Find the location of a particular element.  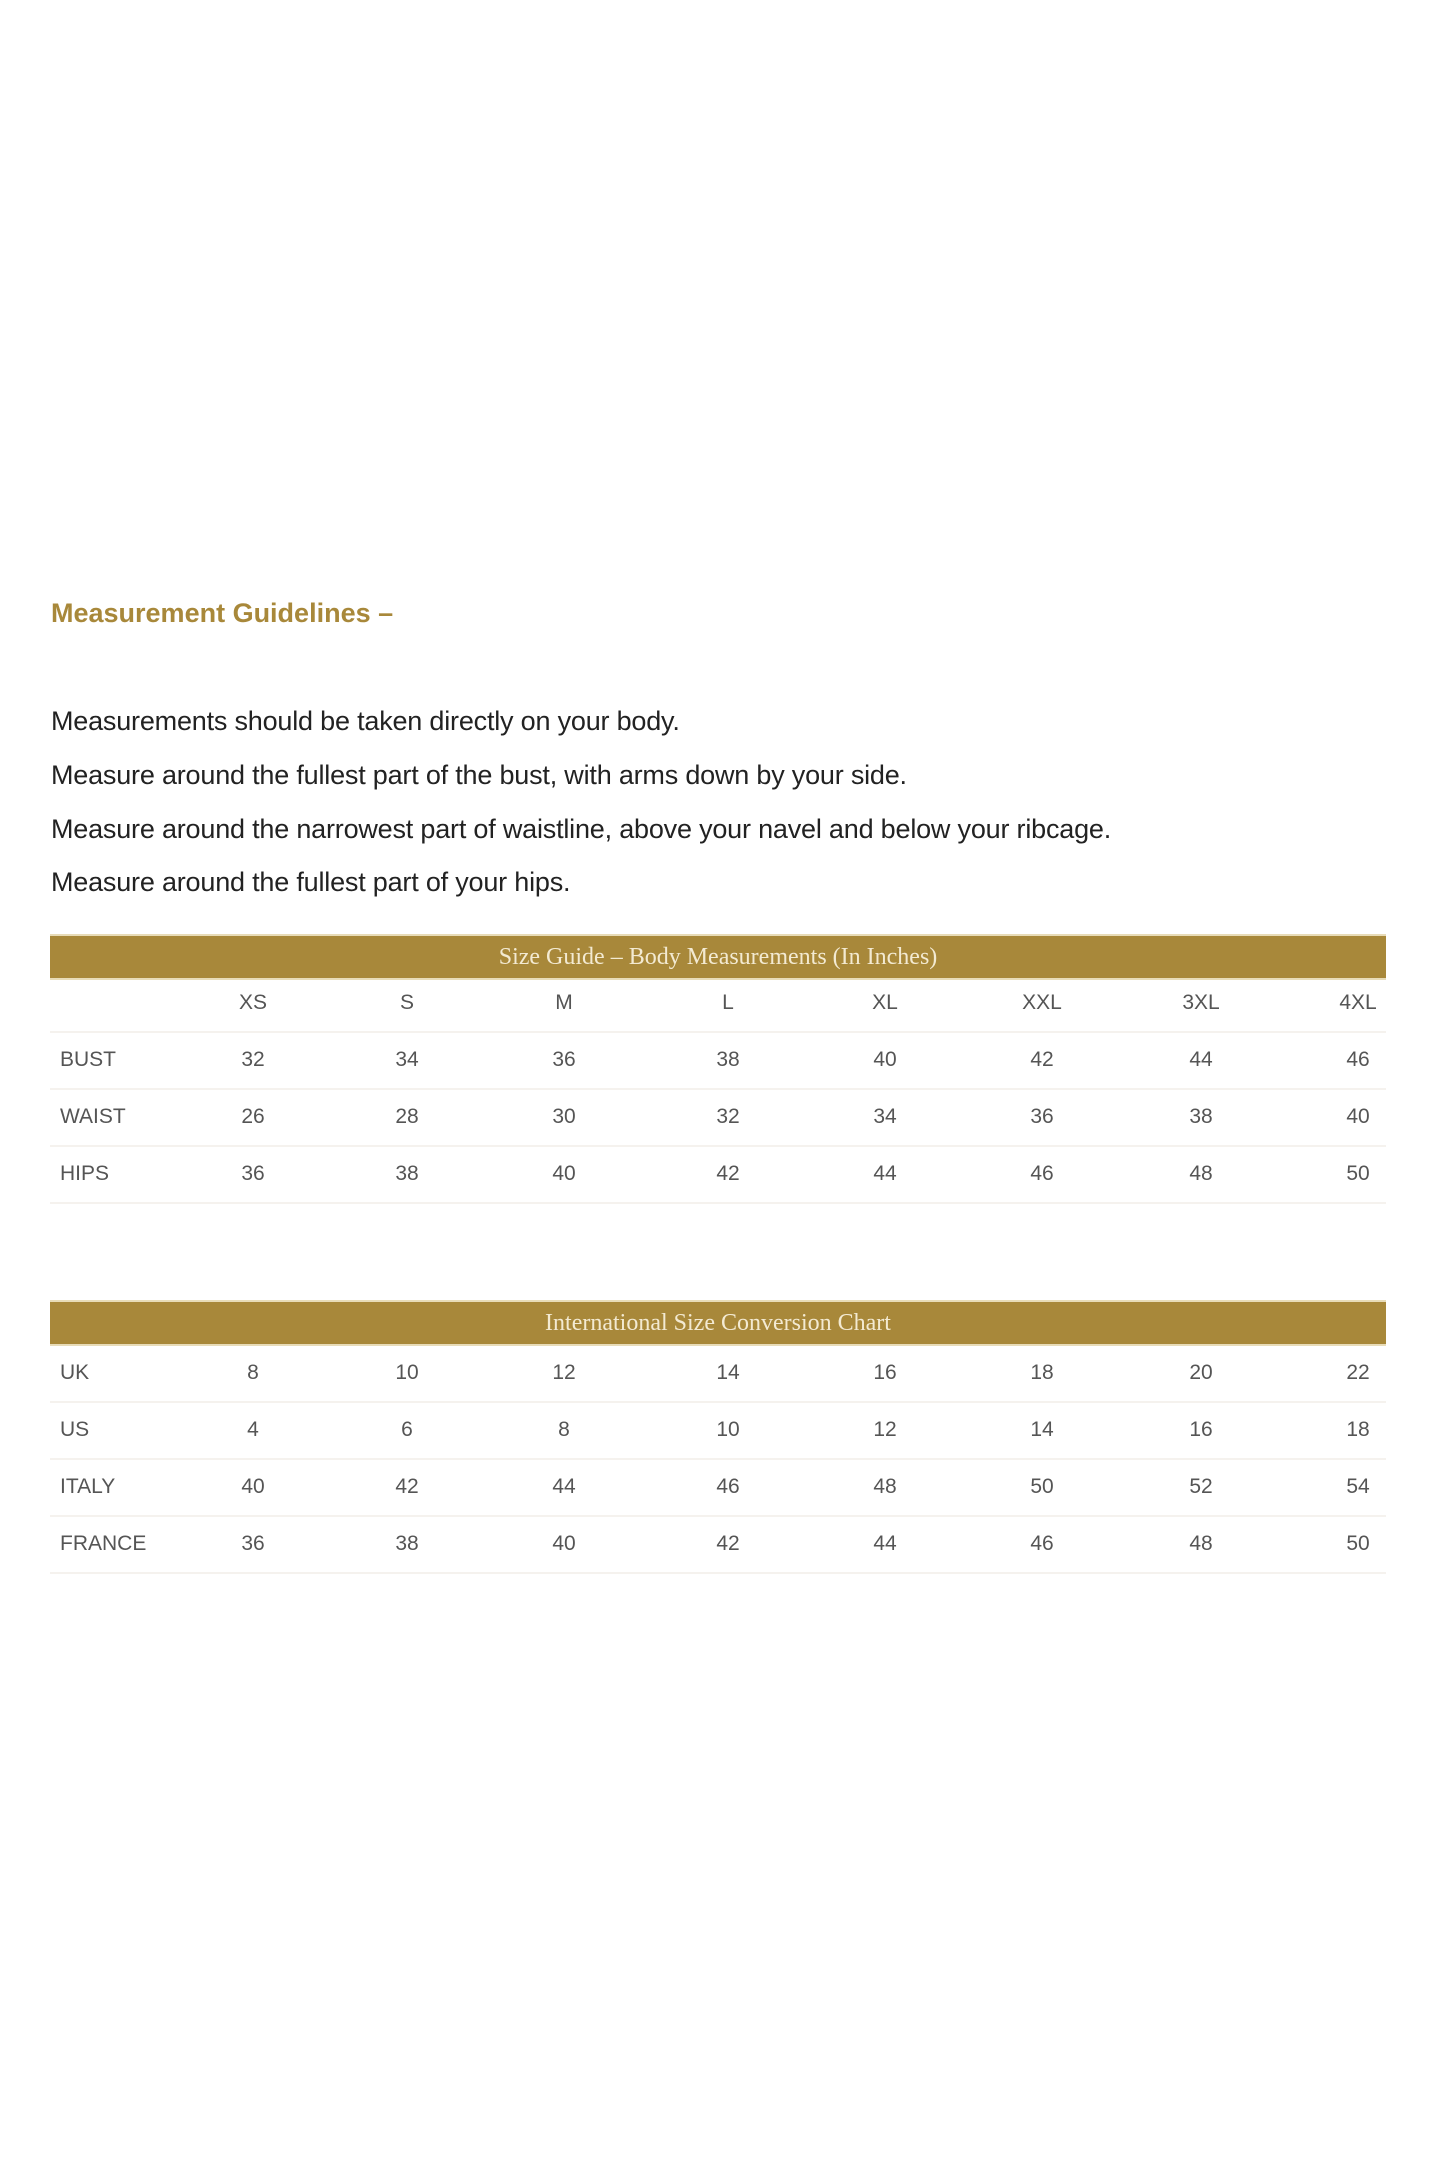

table-cell: 52 is located at coordinates (1201, 1486).